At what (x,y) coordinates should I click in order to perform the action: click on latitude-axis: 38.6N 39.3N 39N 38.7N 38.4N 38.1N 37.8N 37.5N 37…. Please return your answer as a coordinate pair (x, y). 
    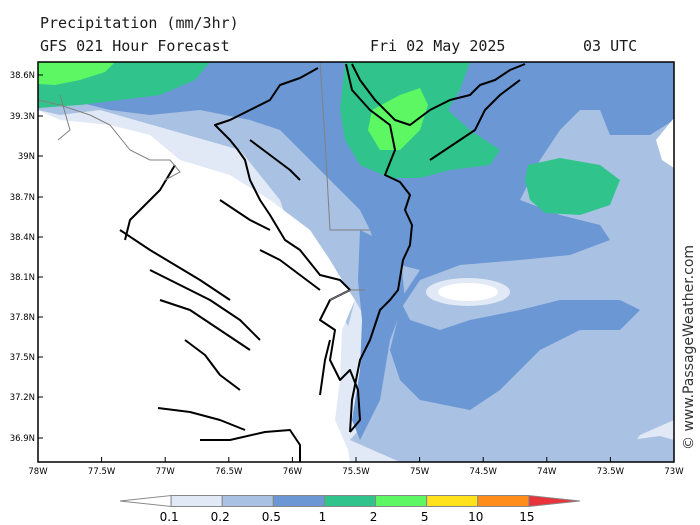
    Looking at the image, I should click on (26, 257).